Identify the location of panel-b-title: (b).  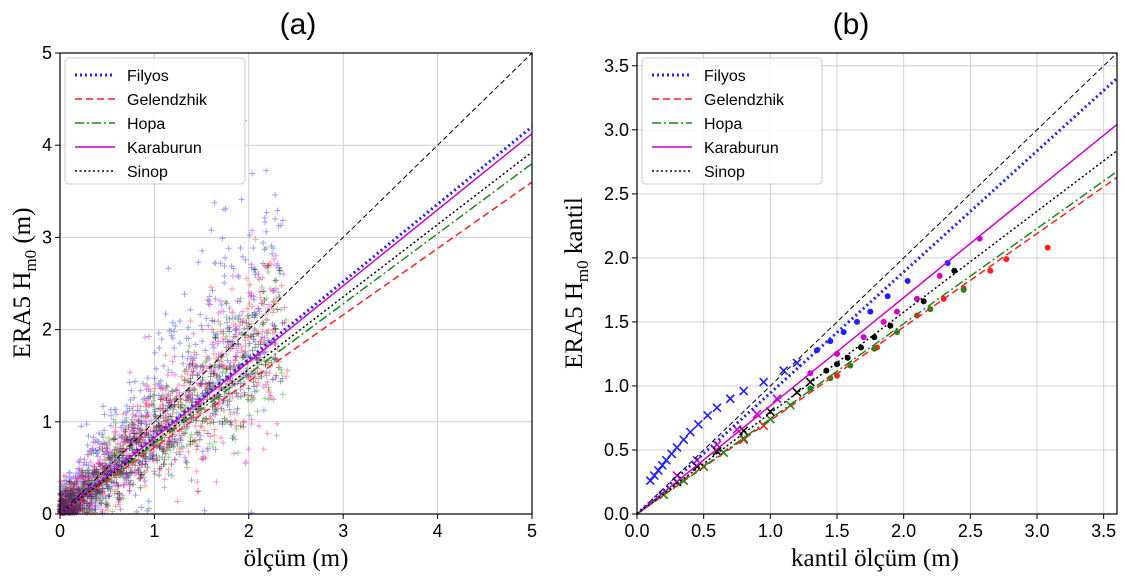
(851, 24).